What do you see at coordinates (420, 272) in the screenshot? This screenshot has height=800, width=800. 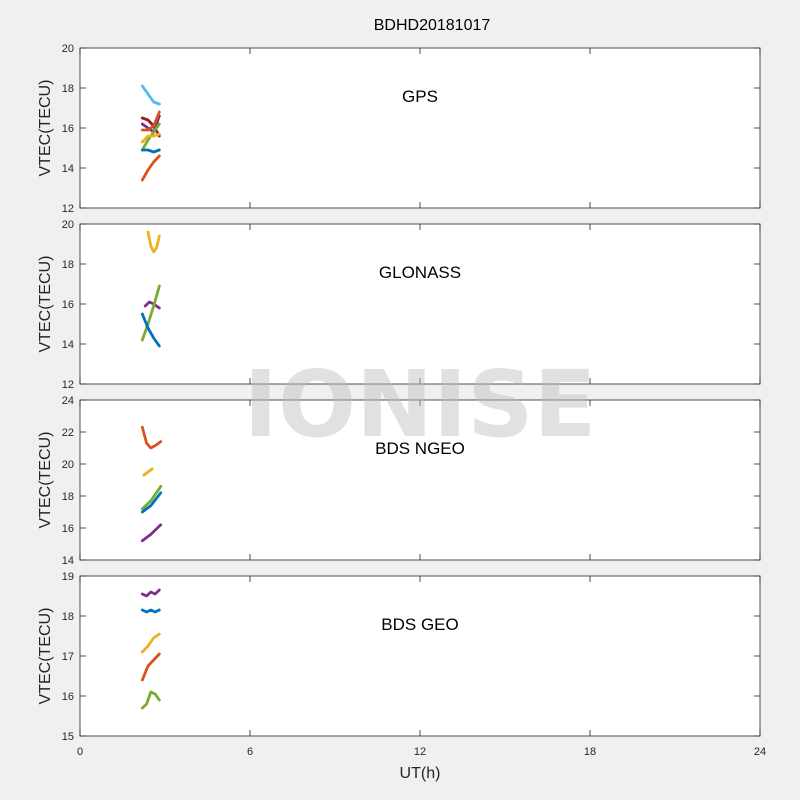 I see `panel-title: GLONASS` at bounding box center [420, 272].